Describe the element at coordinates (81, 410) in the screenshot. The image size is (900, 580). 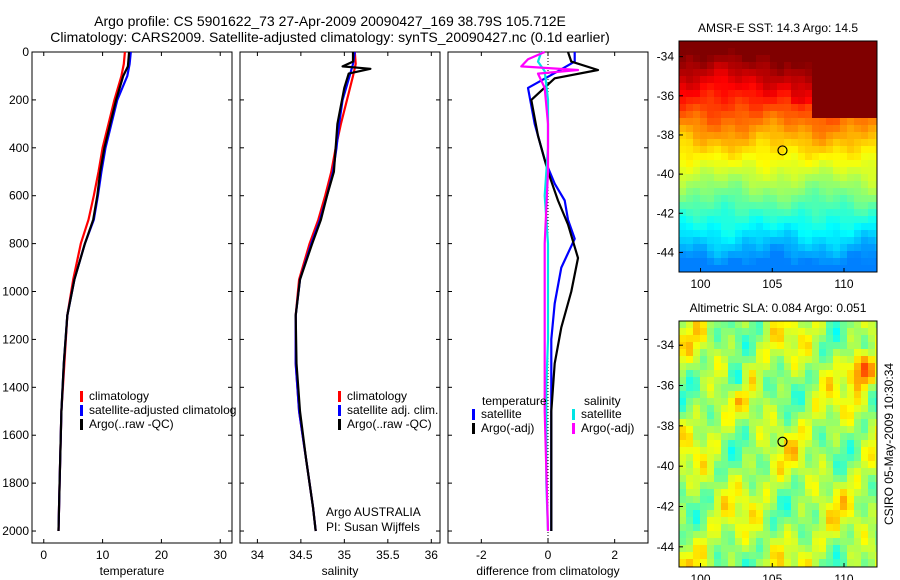
I see `legend-swatch` at that location.